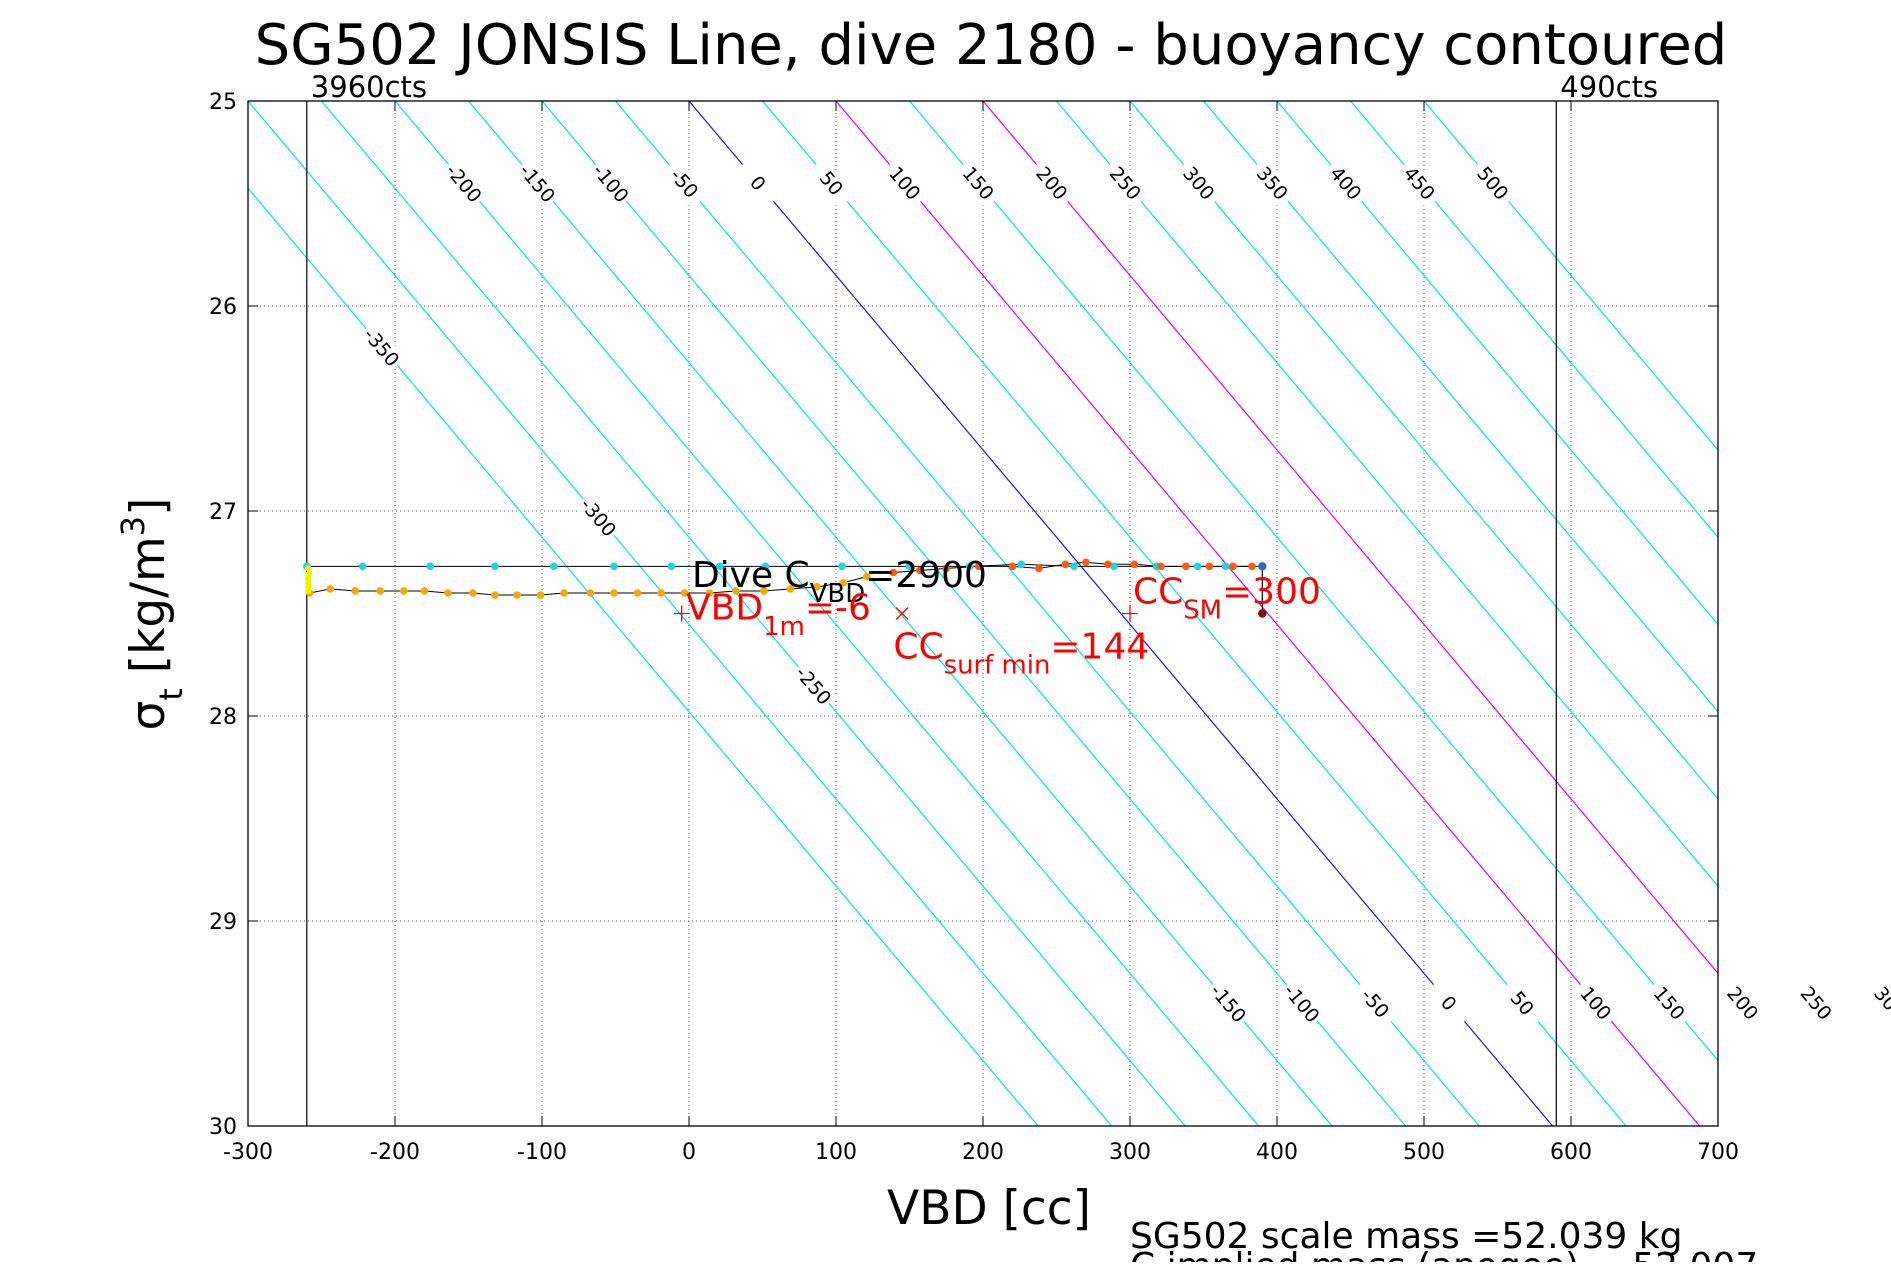 This screenshot has height=1267, width=1891. Describe the element at coordinates (989, 1208) in the screenshot. I see `x-axis-label: VBD [cc]` at that location.